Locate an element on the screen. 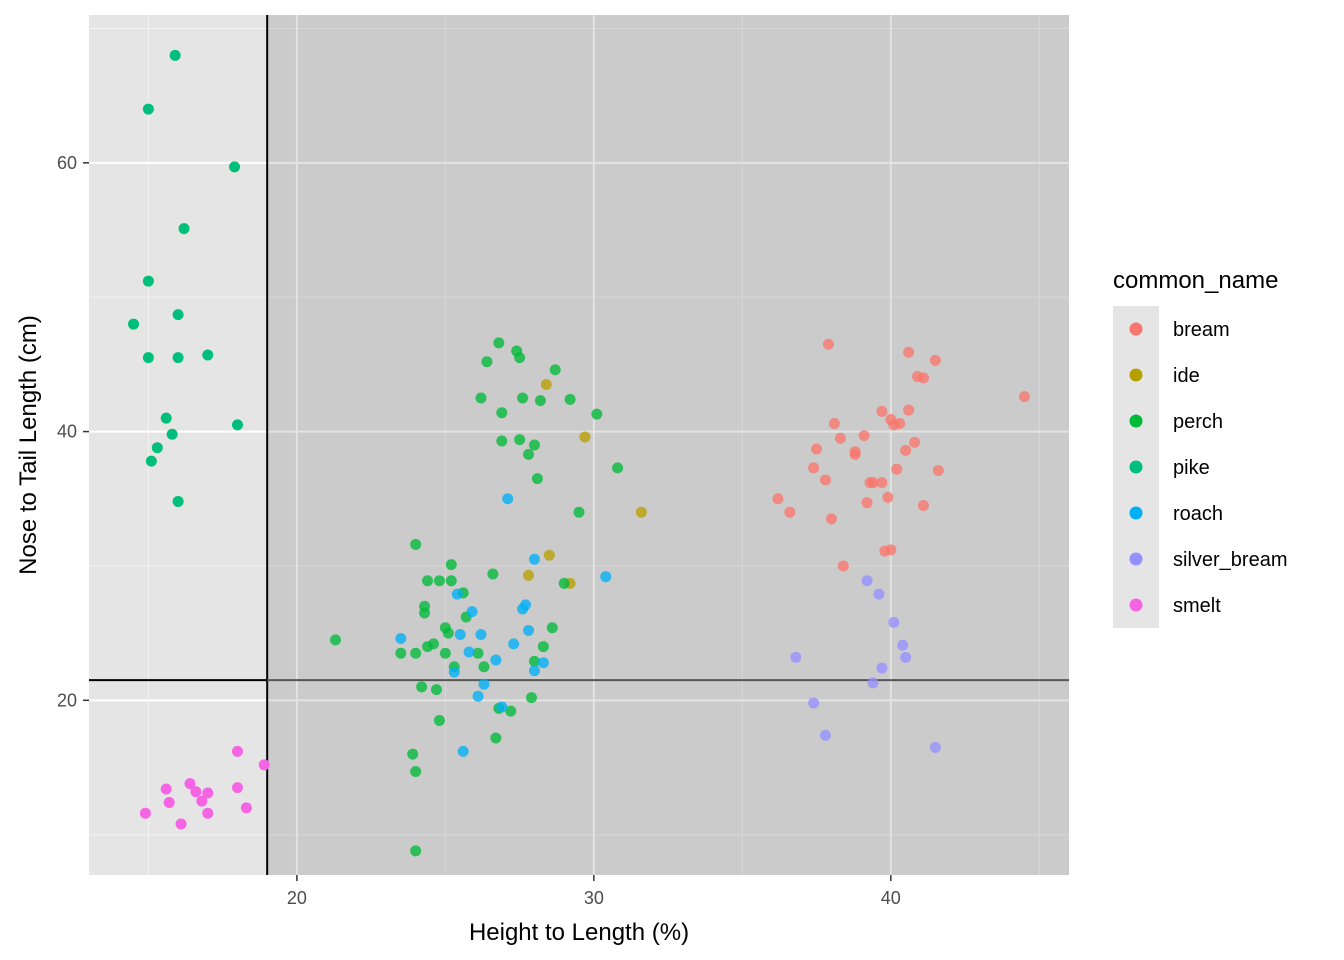  y-axis: 20 40 60 is located at coordinates (73, 431).